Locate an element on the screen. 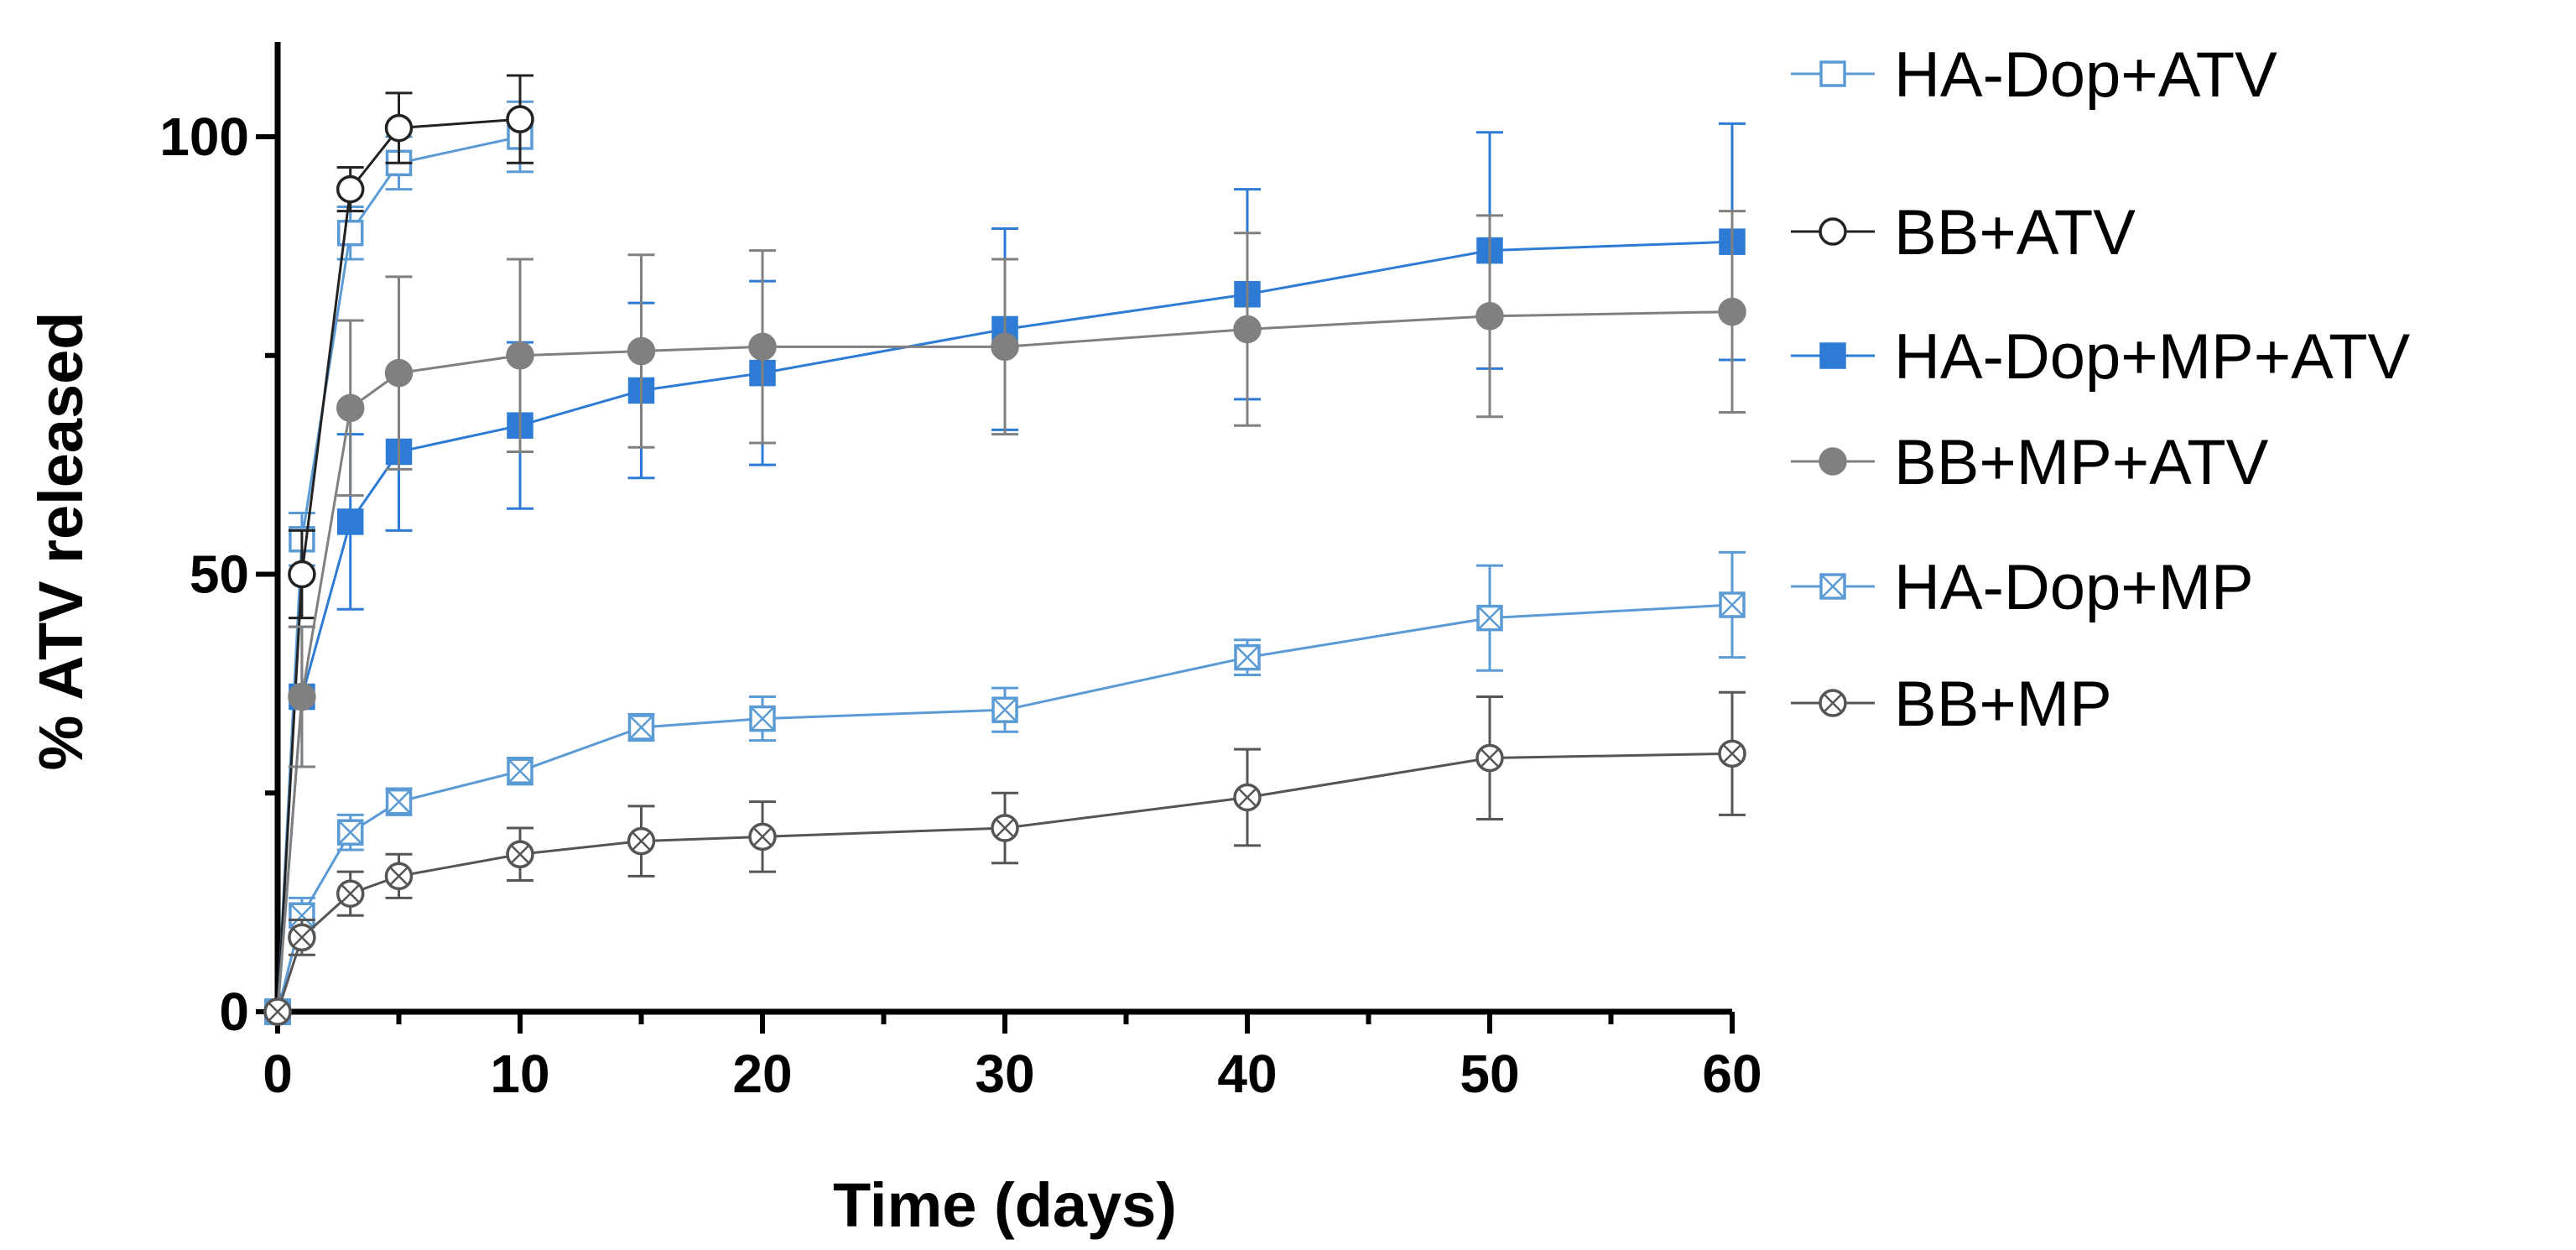  x-tick-label: 30 is located at coordinates (1004, 1074).